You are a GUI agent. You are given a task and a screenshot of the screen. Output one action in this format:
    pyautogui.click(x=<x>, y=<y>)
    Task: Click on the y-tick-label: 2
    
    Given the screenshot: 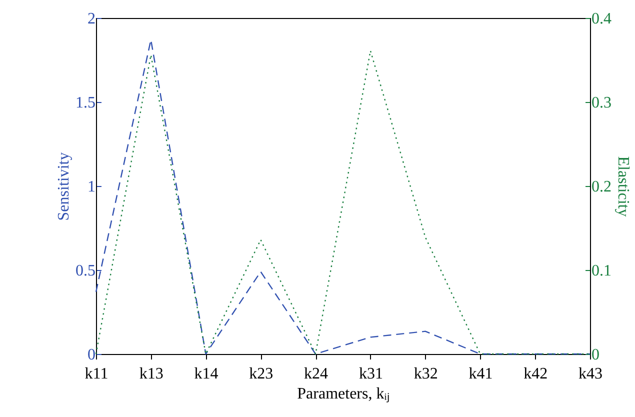 What is the action you would take?
    pyautogui.click(x=92, y=19)
    